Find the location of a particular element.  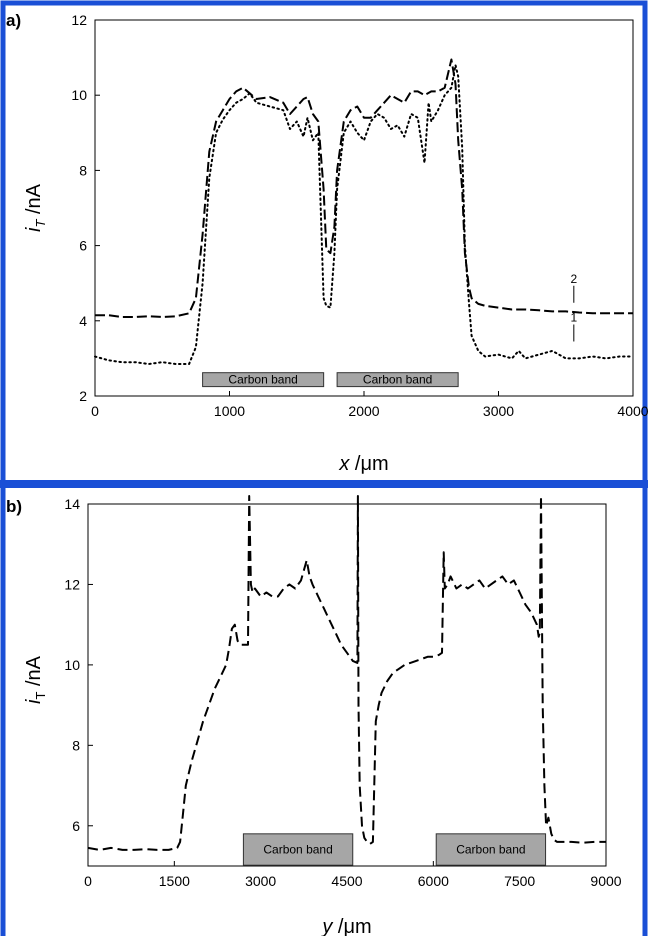

panel-b-x-axis-title: y /μm is located at coordinates (345, 926).